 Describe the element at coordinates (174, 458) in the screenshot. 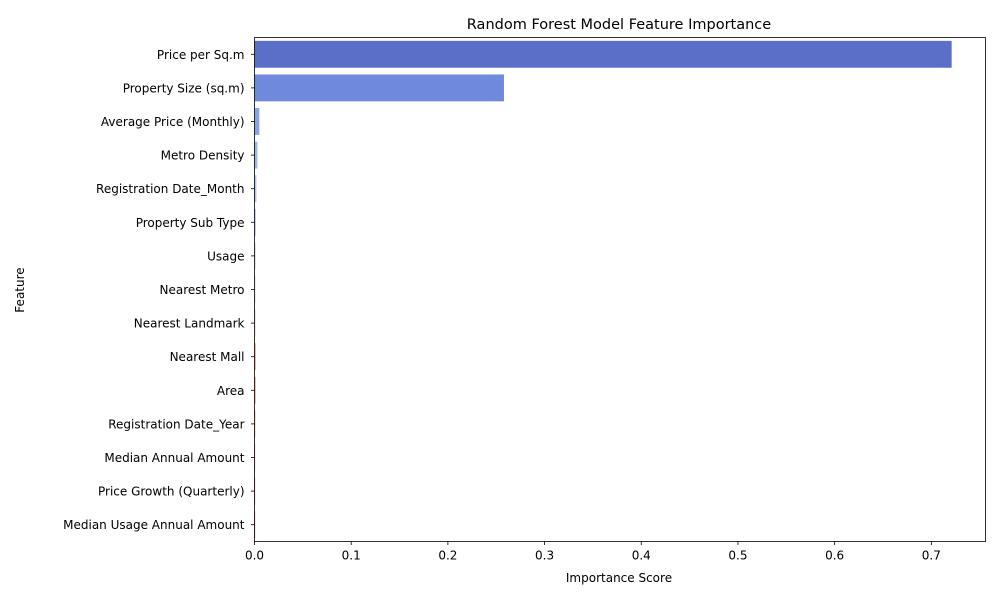

I see `y-tick-label: Median Annual Amount` at that location.